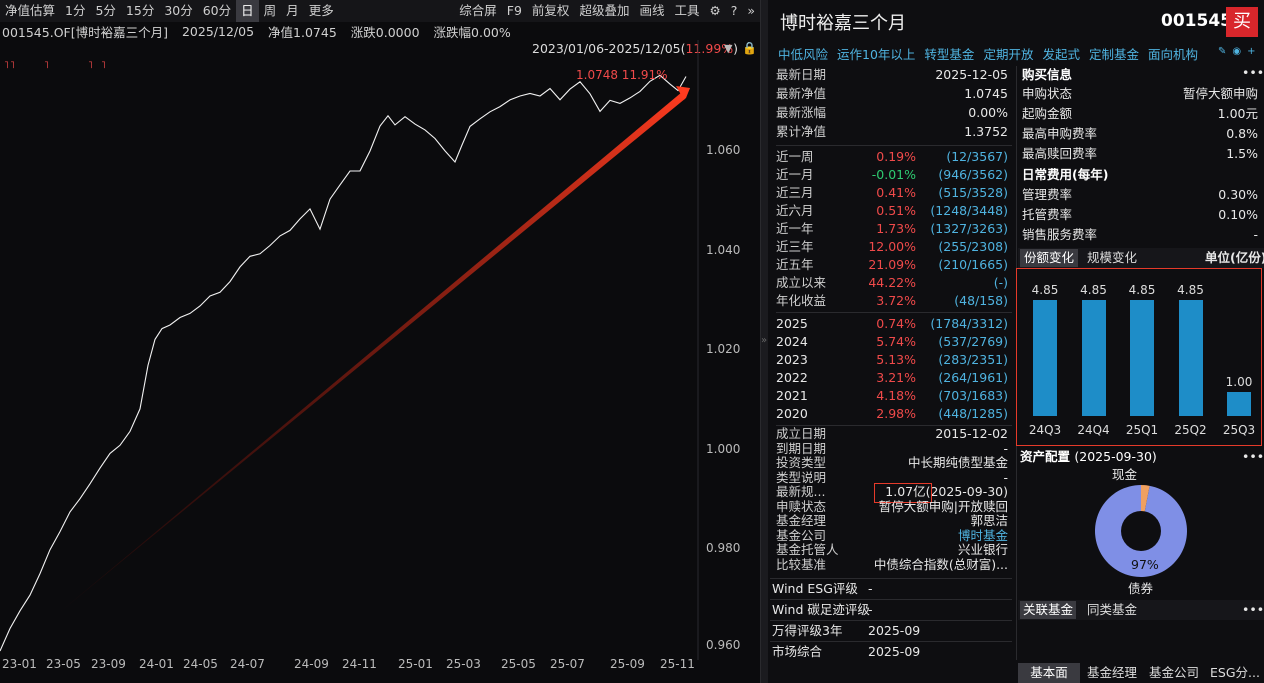 The image size is (1264, 683). Describe the element at coordinates (1242, 22) in the screenshot. I see `buy-button: 买` at that location.